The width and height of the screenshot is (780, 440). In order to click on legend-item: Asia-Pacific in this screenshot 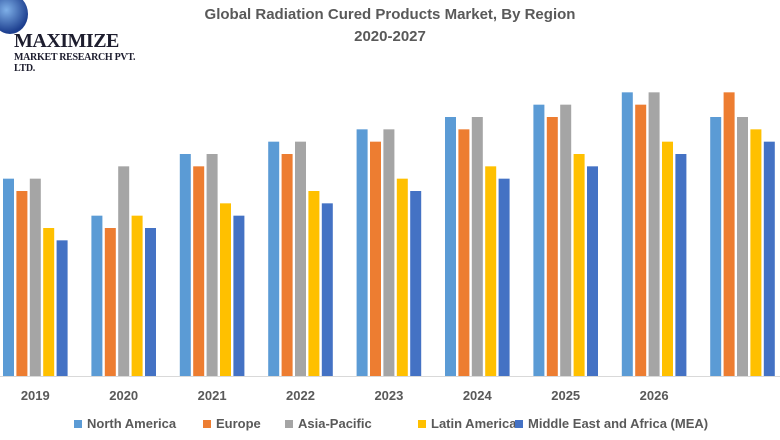, I will do `click(328, 423)`.